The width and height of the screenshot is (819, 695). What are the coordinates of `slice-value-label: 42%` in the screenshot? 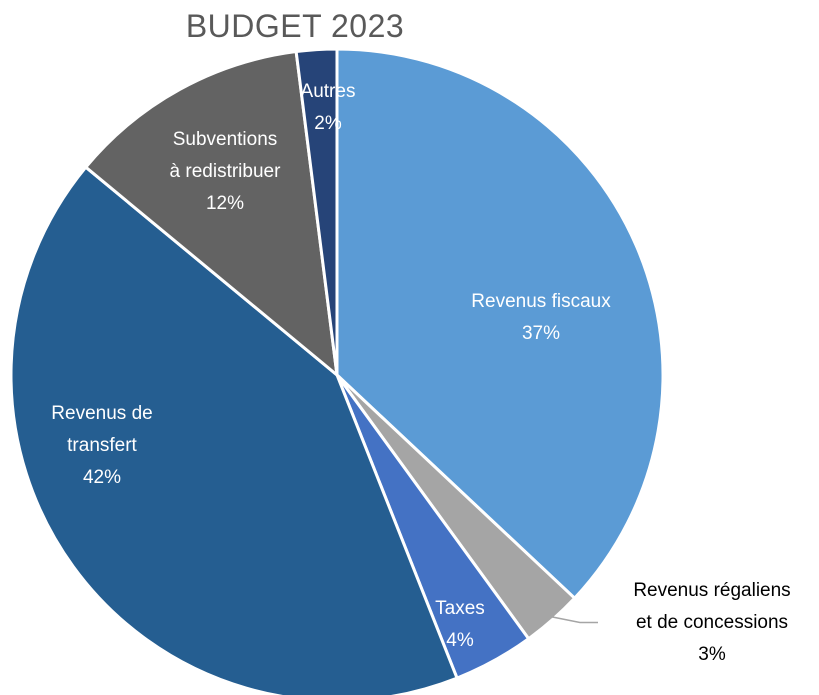 It's located at (102, 477).